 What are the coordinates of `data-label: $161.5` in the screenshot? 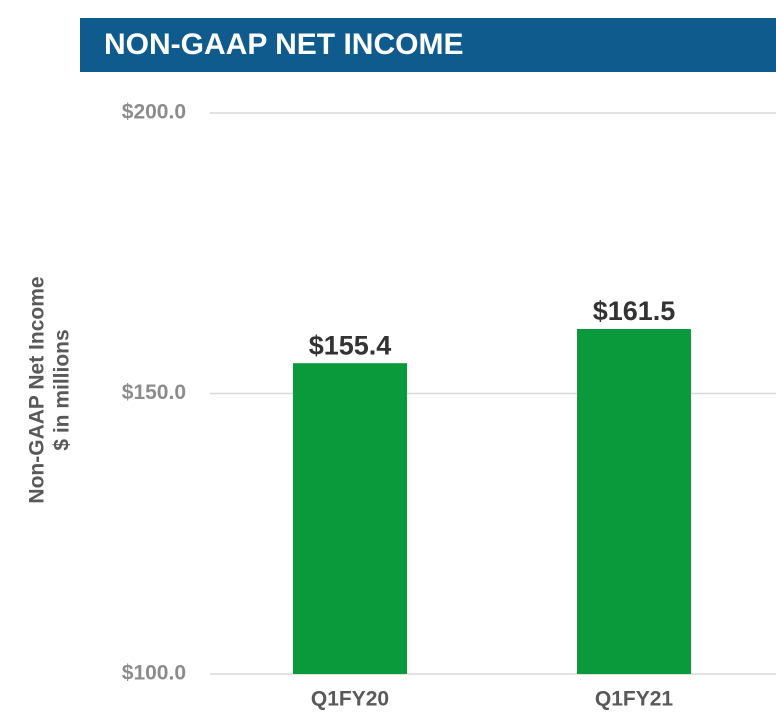 It's located at (634, 311).